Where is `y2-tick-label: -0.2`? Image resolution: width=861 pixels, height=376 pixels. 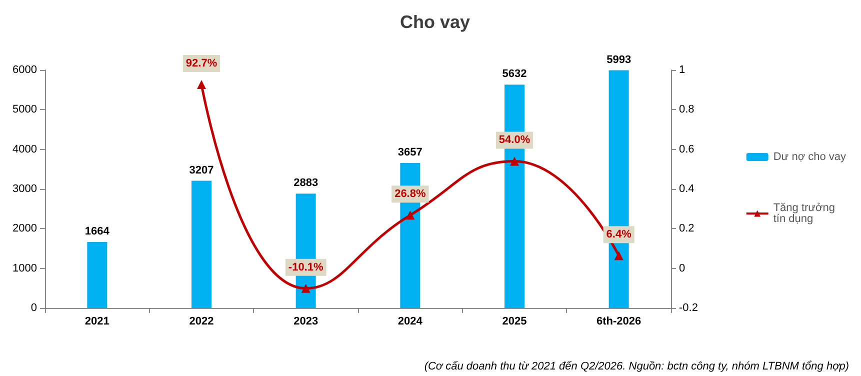
y2-tick-label: -0.2 is located at coordinates (688, 308).